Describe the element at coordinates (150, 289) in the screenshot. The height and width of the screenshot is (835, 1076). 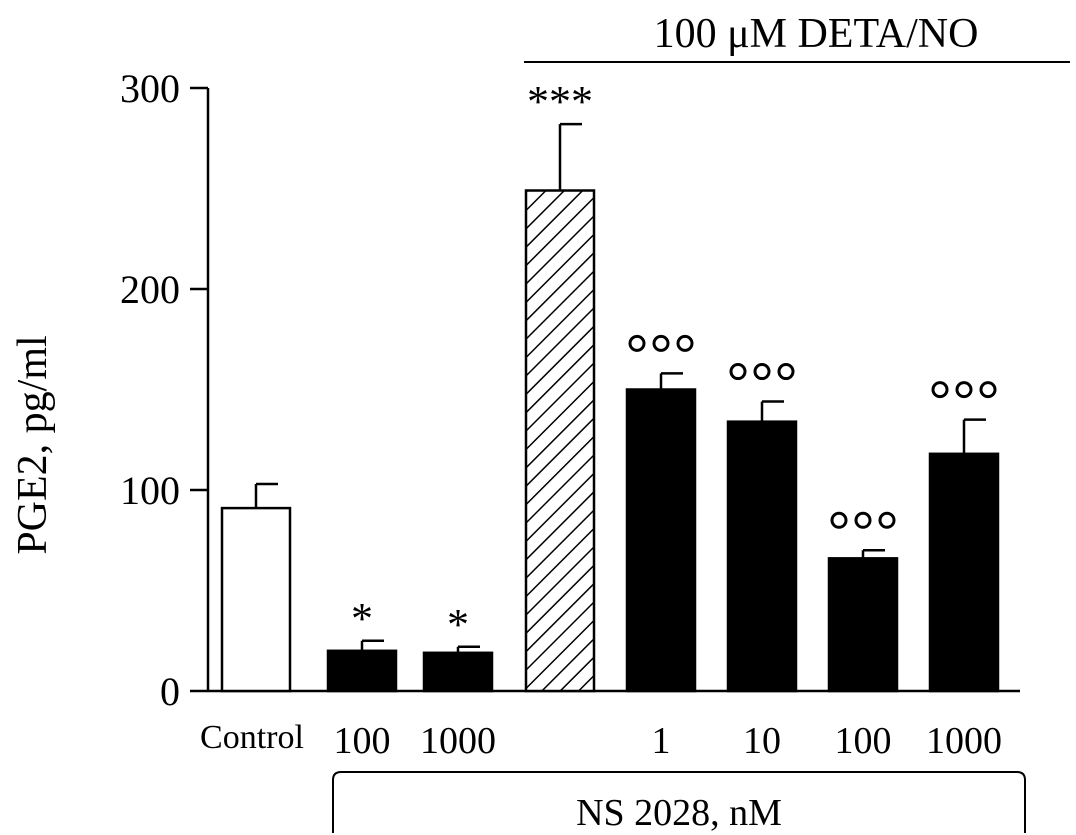
I see `y-tick-label: 200` at that location.